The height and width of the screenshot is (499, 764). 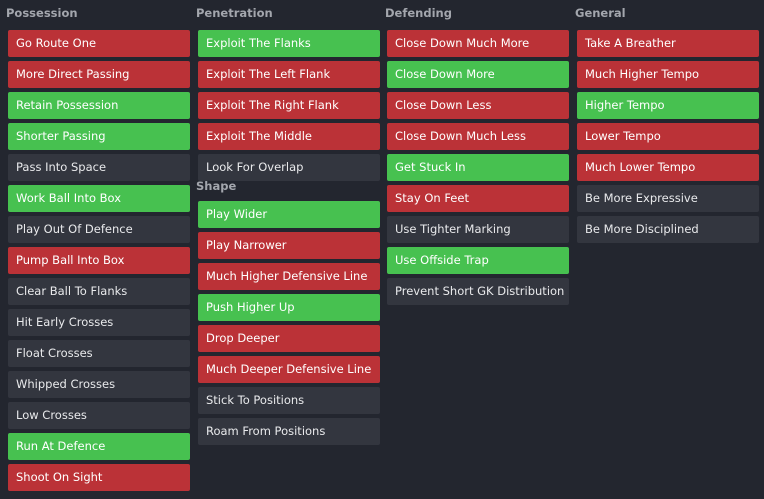 What do you see at coordinates (99, 291) in the screenshot?
I see `instruction-button-clear-ball-to-flanks: Clear Ball To Flanks` at bounding box center [99, 291].